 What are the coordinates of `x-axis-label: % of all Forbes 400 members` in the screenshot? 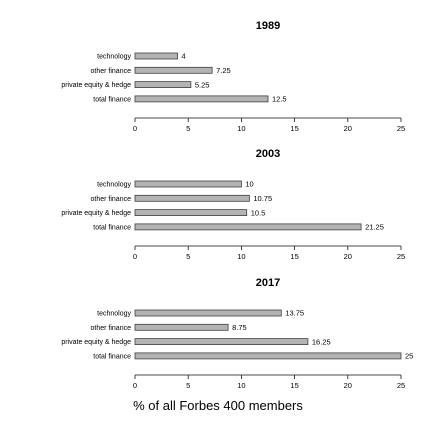 It's located at (218, 405).